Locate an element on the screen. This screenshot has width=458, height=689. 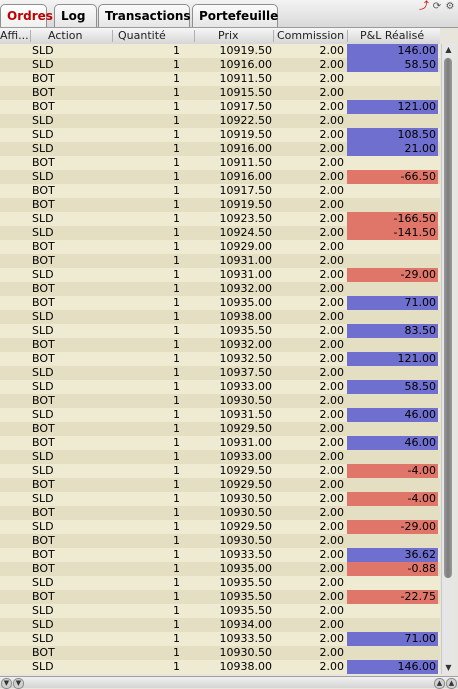
cell-pnl-realise: 58.50 is located at coordinates (392, 65).